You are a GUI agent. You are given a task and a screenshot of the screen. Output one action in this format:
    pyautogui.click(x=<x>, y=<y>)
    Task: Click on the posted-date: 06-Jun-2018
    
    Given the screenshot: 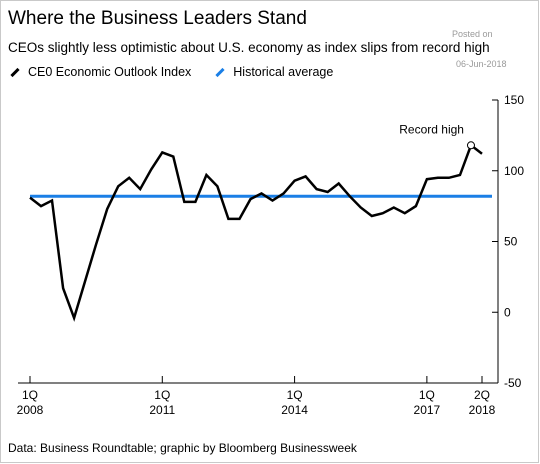 What is the action you would take?
    pyautogui.click(x=481, y=64)
    